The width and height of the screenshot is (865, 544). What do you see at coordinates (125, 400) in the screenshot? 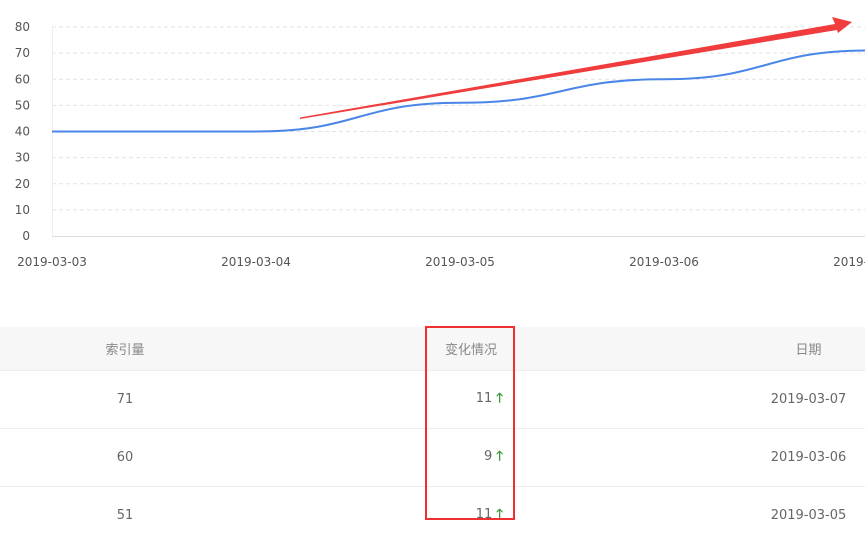
I see `index-value: 71` at bounding box center [125, 400].